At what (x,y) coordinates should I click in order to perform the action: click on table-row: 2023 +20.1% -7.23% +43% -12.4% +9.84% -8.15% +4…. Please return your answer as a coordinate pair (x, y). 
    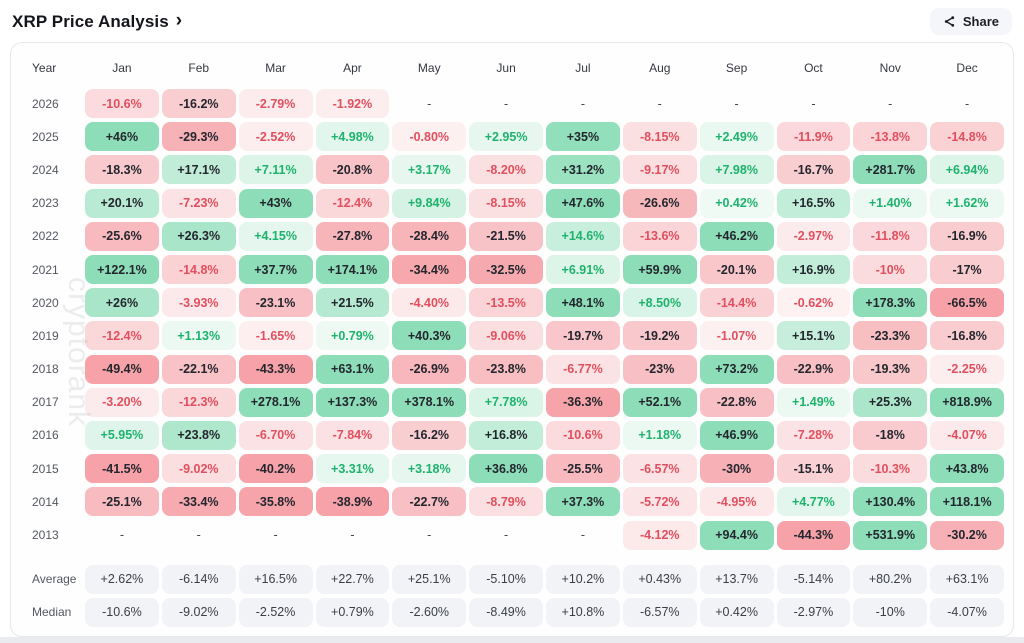
    Looking at the image, I should click on (512, 203).